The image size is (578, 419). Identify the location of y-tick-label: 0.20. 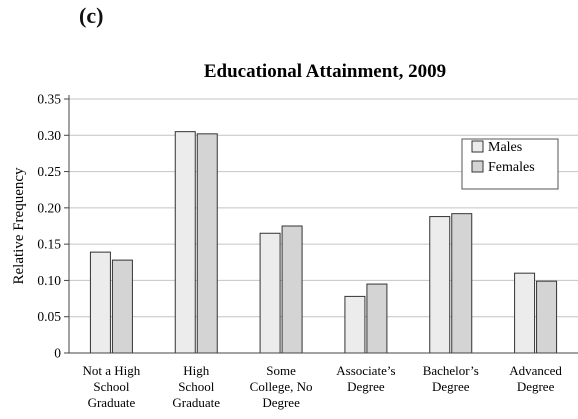
(49, 207).